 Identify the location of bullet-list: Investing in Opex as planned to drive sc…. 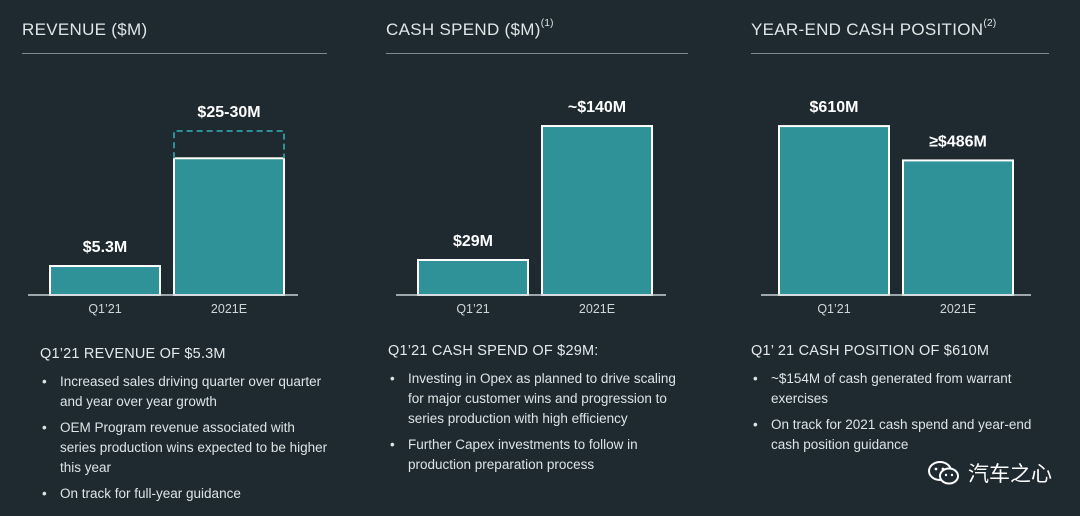
(533, 425).